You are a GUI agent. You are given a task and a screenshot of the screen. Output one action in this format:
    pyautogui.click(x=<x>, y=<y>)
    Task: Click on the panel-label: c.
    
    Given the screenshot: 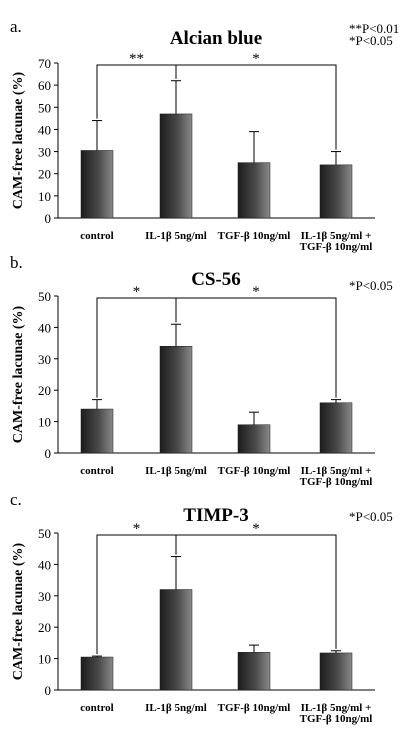 What is the action you would take?
    pyautogui.click(x=16, y=499)
    